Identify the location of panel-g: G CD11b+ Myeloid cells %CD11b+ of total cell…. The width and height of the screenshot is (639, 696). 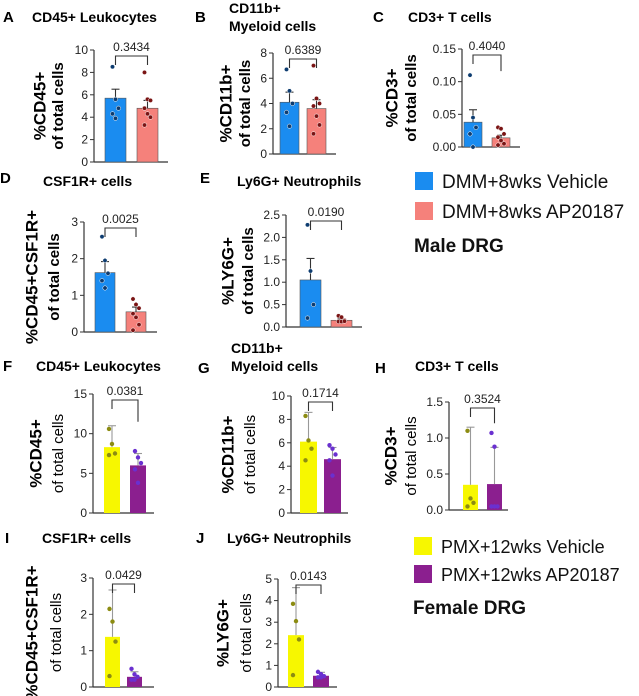
(273, 430).